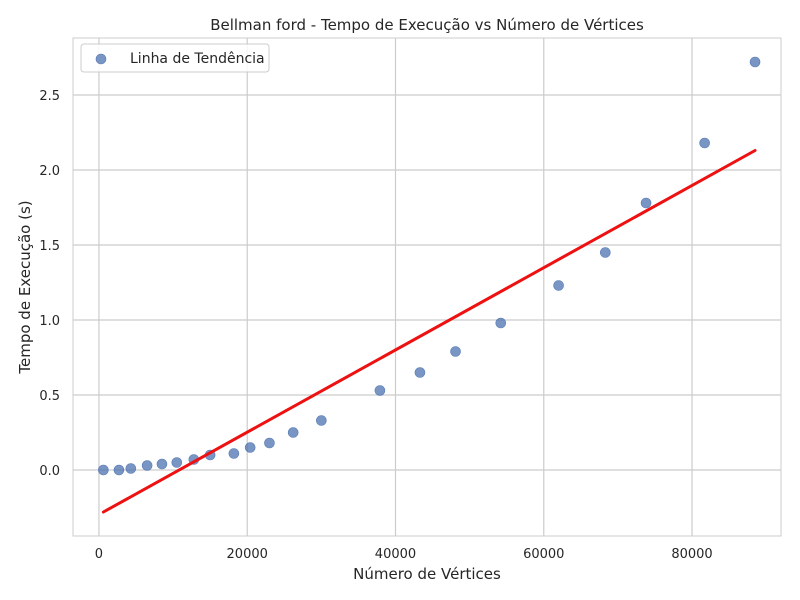 The height and width of the screenshot is (600, 800). Describe the element at coordinates (49, 396) in the screenshot. I see `y-tick-label: 0.5` at that location.